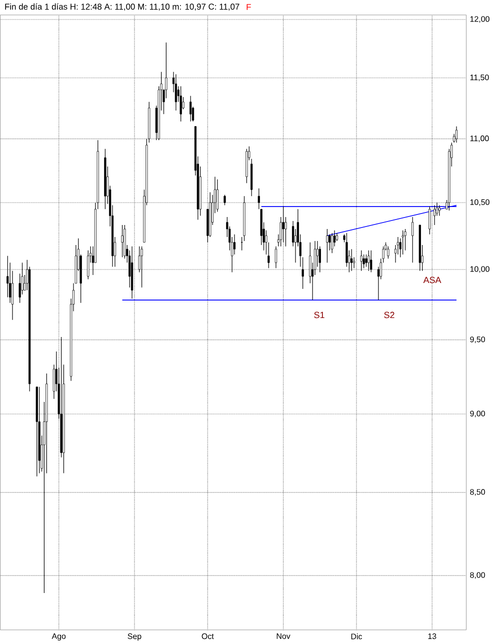 This screenshot has height=644, width=498. I want to click on text: F, so click(248, 7).